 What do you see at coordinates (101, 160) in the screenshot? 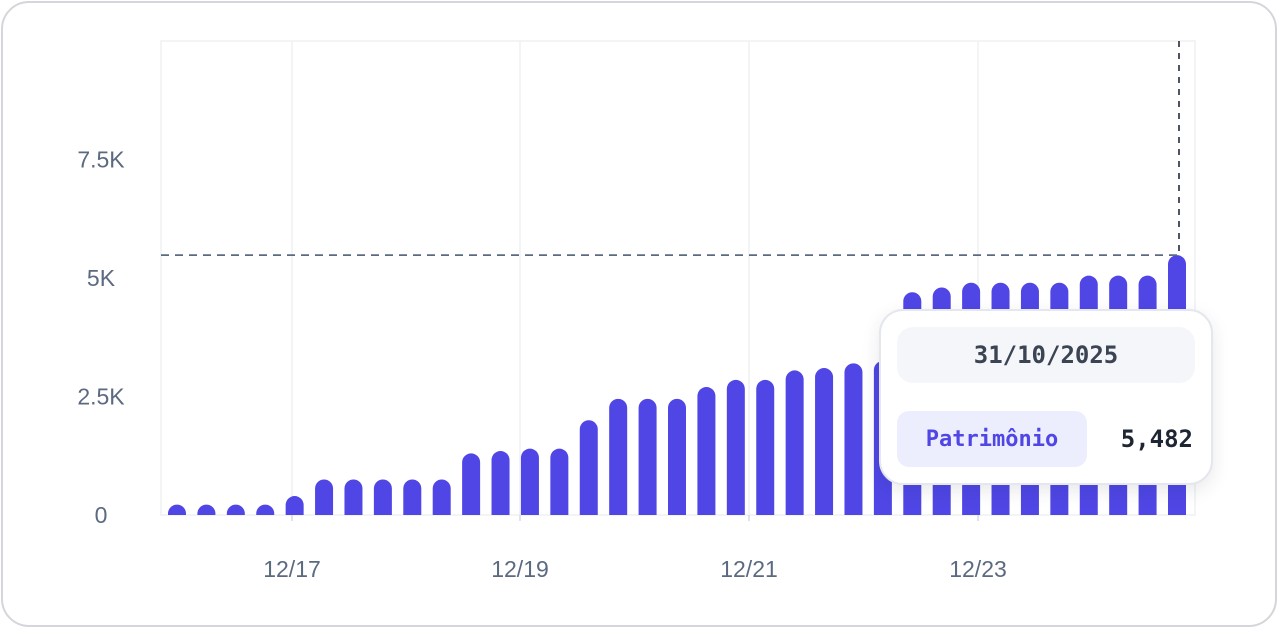
I see `y-tick-label: 7.5K` at bounding box center [101, 160].